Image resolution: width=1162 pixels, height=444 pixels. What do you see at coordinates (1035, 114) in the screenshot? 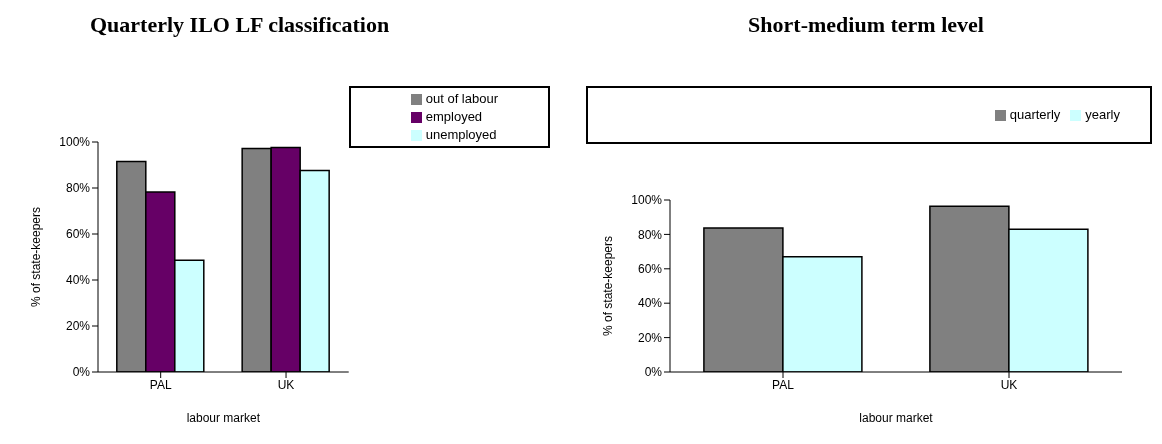
I see `legend-label: quarterly` at bounding box center [1035, 114].